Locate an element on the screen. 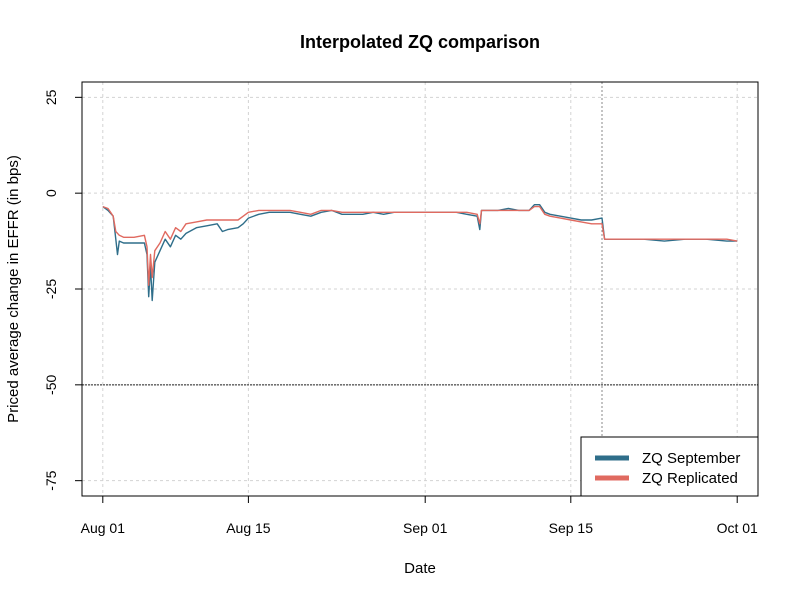  series-line-zq-september is located at coordinates (420, 253).